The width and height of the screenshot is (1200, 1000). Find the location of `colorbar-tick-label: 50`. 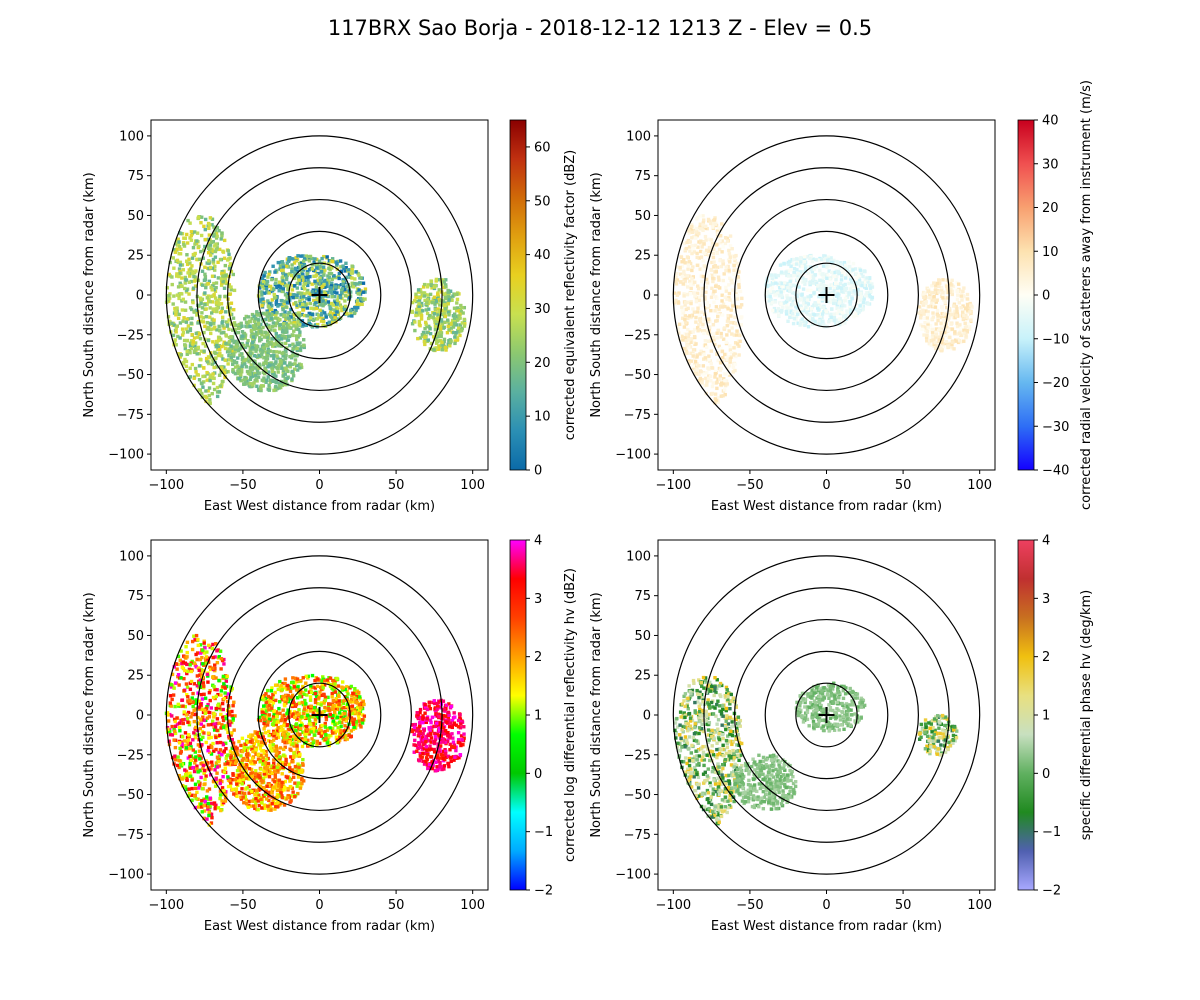

colorbar-tick-label: 50 is located at coordinates (542, 201).